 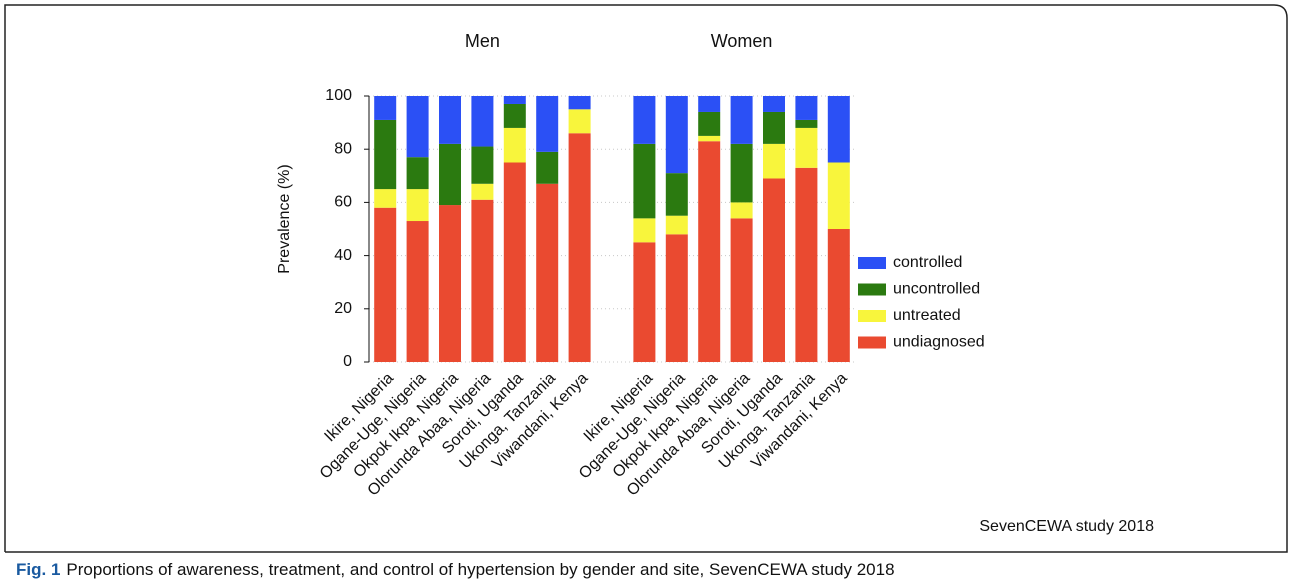 I want to click on y-tick-label: 20, so click(x=343, y=308).